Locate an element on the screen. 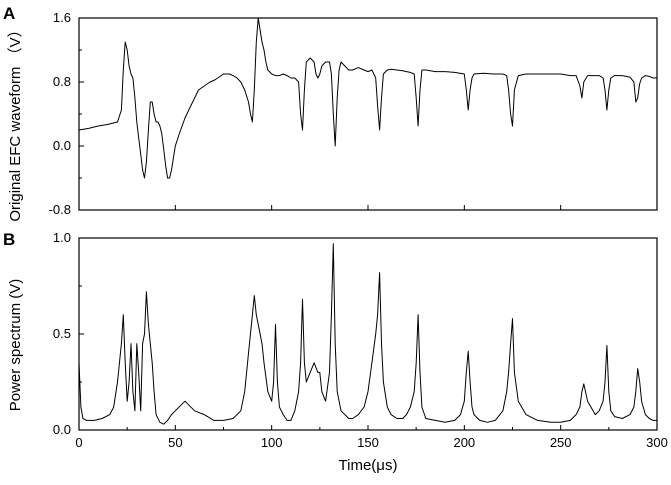 The height and width of the screenshot is (485, 671). x-axis-title: Time(μs) is located at coordinates (368, 465).